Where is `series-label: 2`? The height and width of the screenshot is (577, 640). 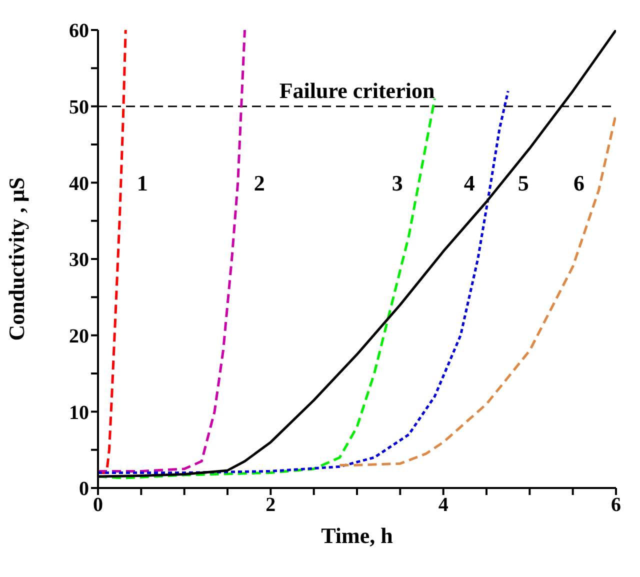
series-label: 2 is located at coordinates (259, 183).